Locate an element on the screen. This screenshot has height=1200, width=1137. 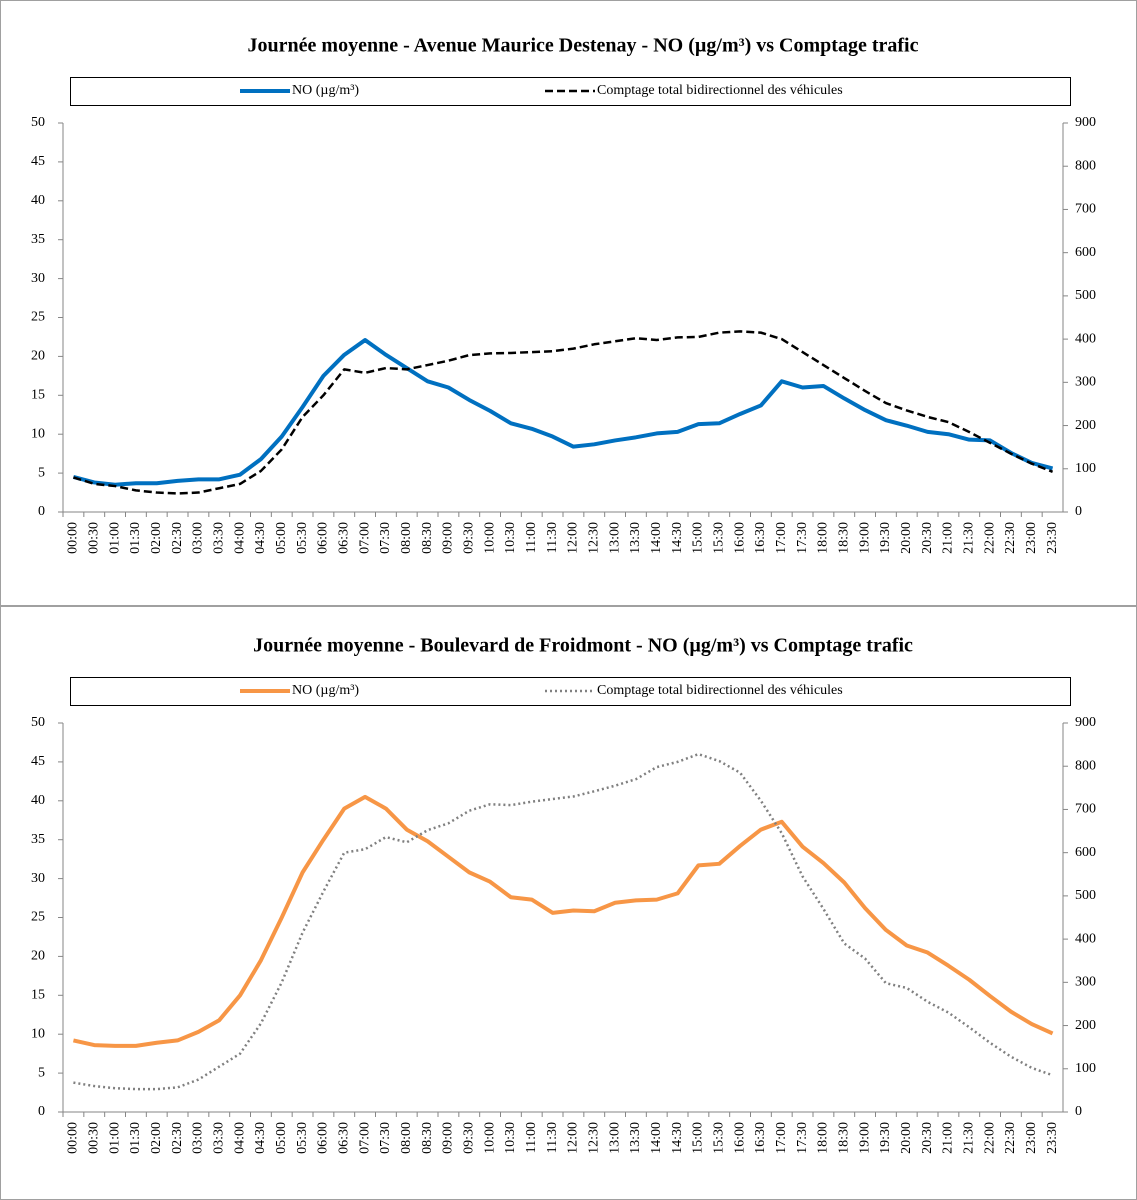
y-tick-label: 25 is located at coordinates (38, 917).